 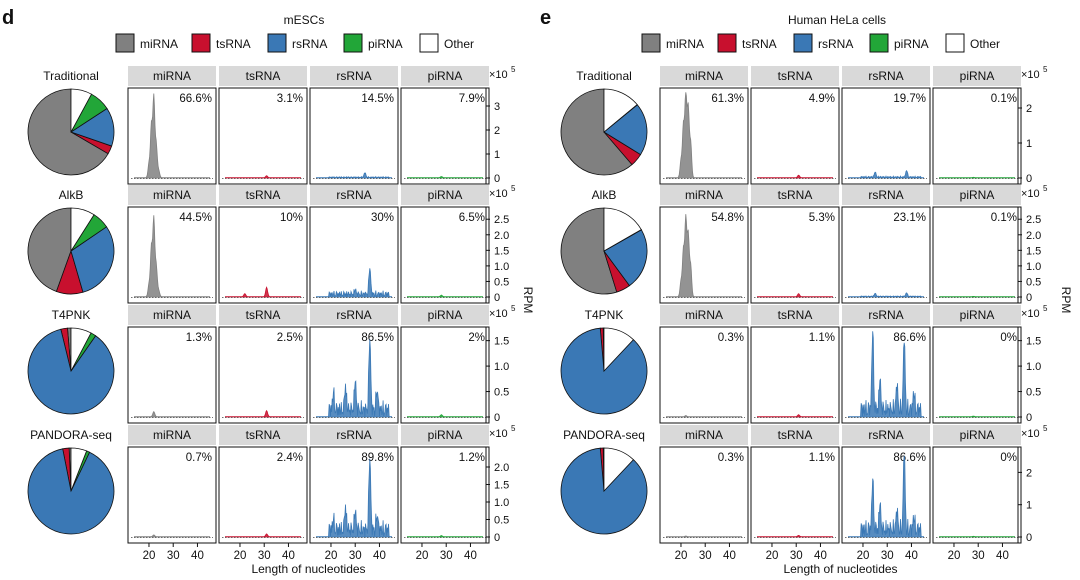 What do you see at coordinates (1029, 109) in the screenshot?
I see `y-tick-label: 2` at bounding box center [1029, 109].